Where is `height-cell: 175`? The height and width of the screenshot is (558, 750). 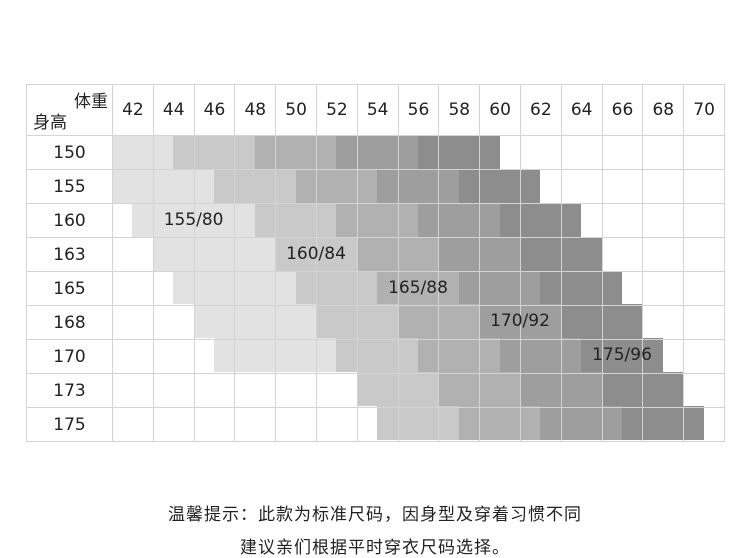 height-cell: 175 is located at coordinates (69, 424).